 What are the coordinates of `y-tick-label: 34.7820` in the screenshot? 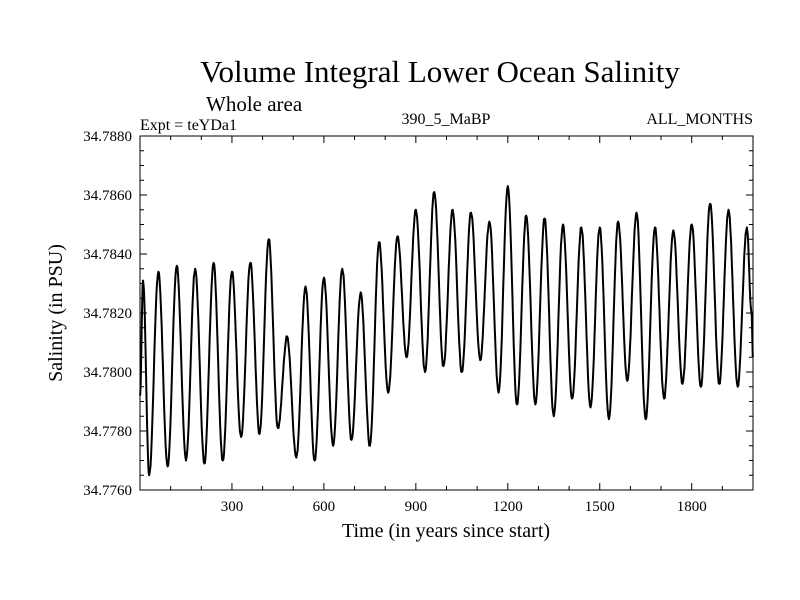 It's located at (107, 314).